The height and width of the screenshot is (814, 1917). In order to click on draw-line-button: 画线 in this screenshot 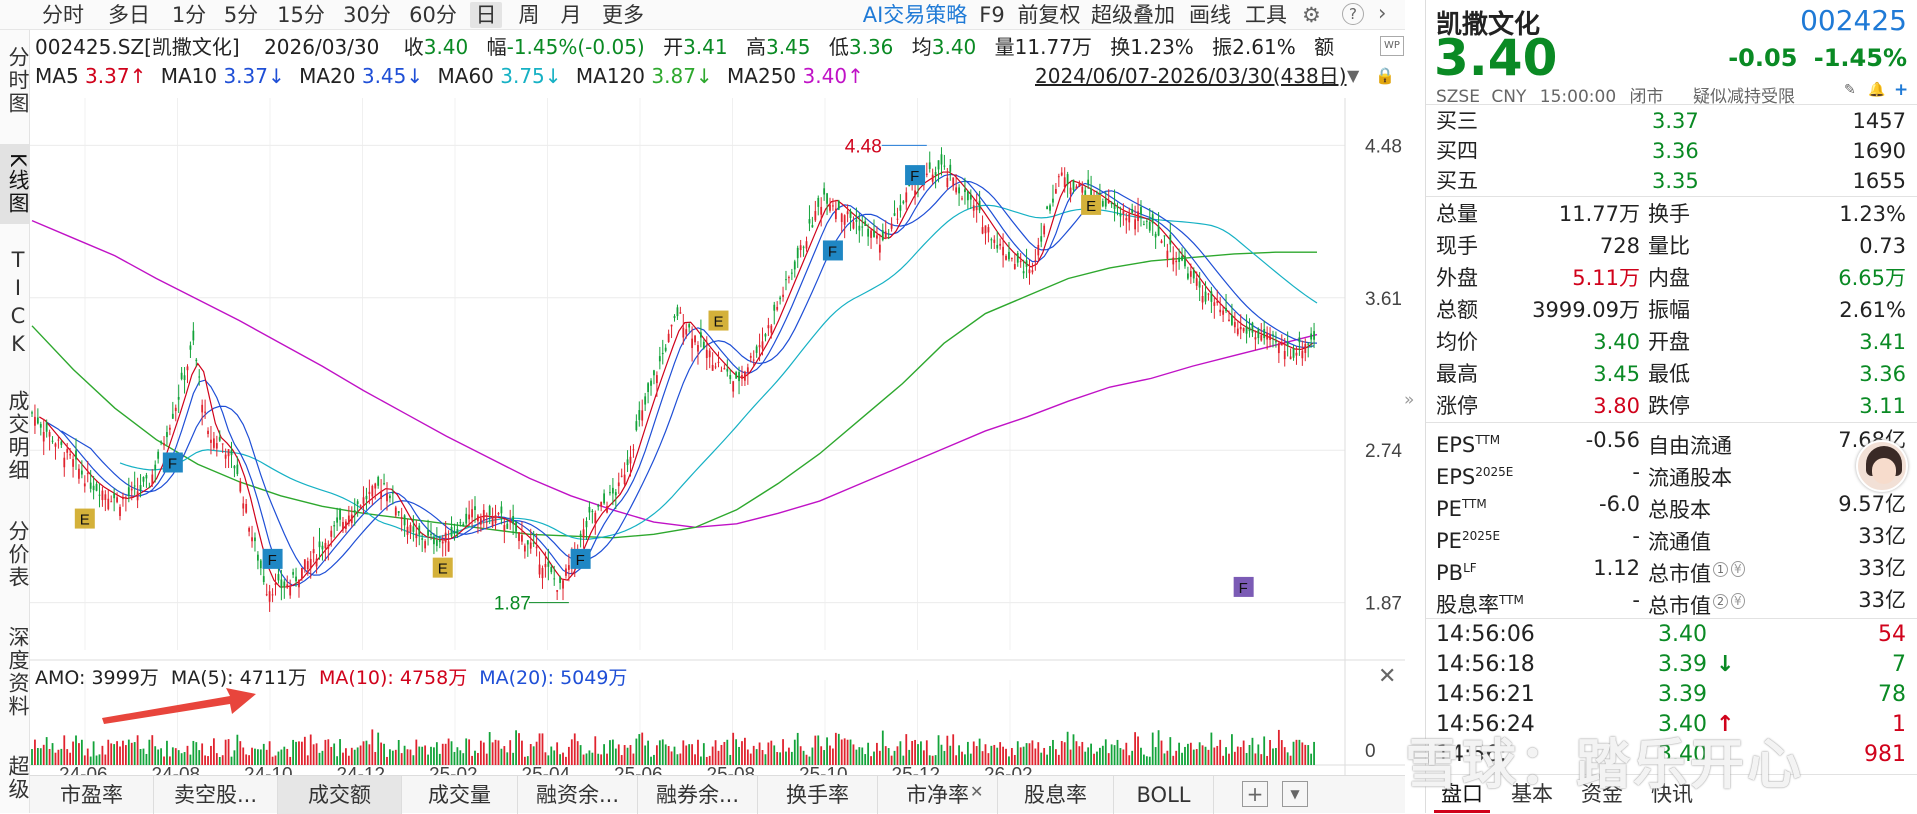, I will do `click(1210, 15)`.